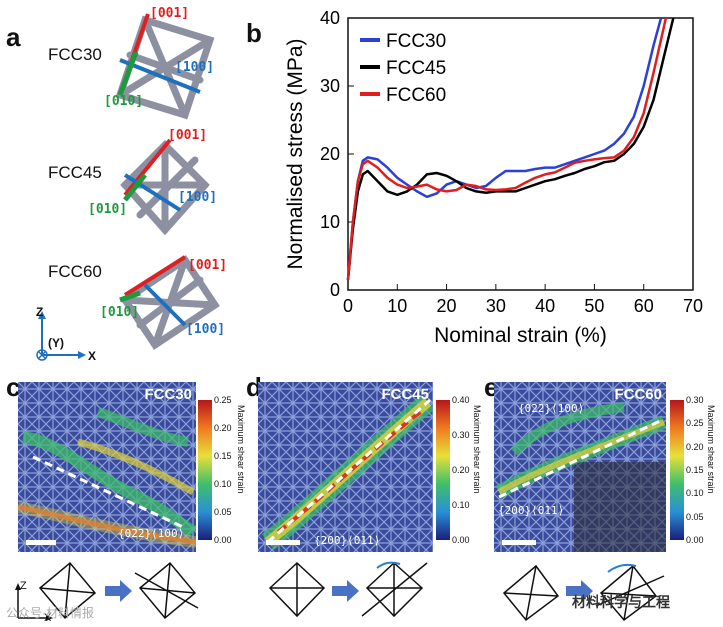 Image resolution: width=723 pixels, height=627 pixels. Describe the element at coordinates (295, 153) in the screenshot. I see `y-axis-label: Normalised stress (MPa)` at that location.